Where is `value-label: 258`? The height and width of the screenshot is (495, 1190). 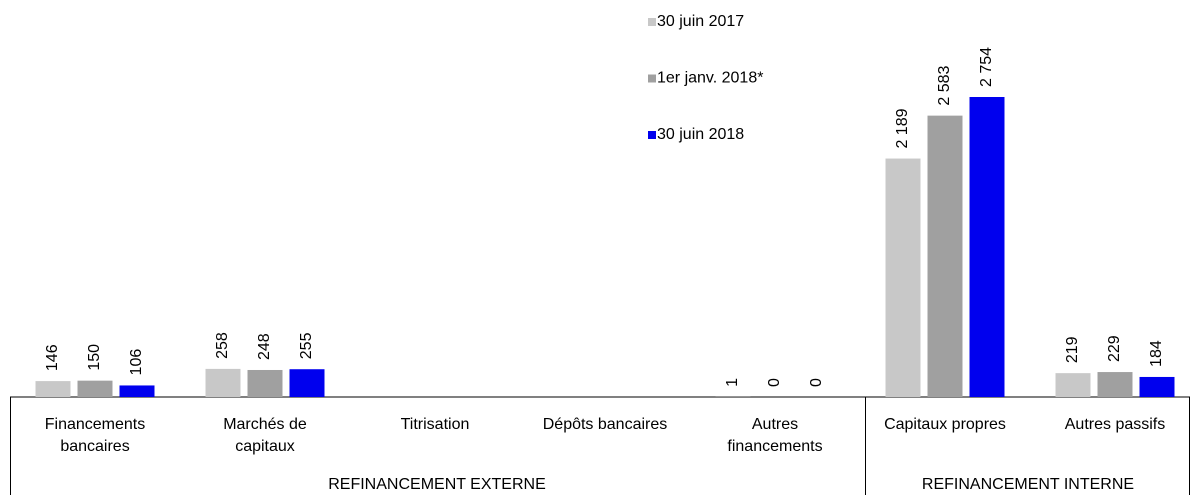
value-label: 258 is located at coordinates (222, 345).